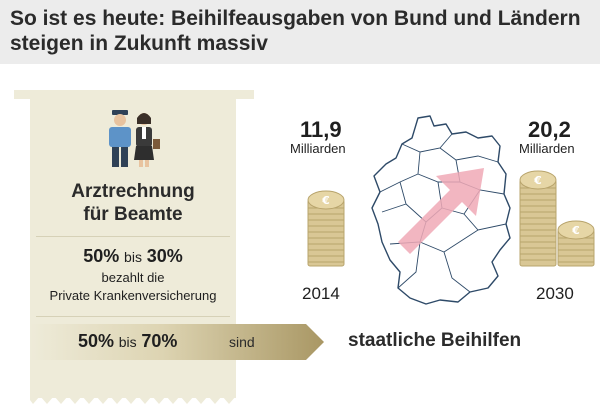 This screenshot has width=600, height=409. Describe the element at coordinates (576, 243) in the screenshot. I see `coin-stack-icon-2030-short: €` at that location.